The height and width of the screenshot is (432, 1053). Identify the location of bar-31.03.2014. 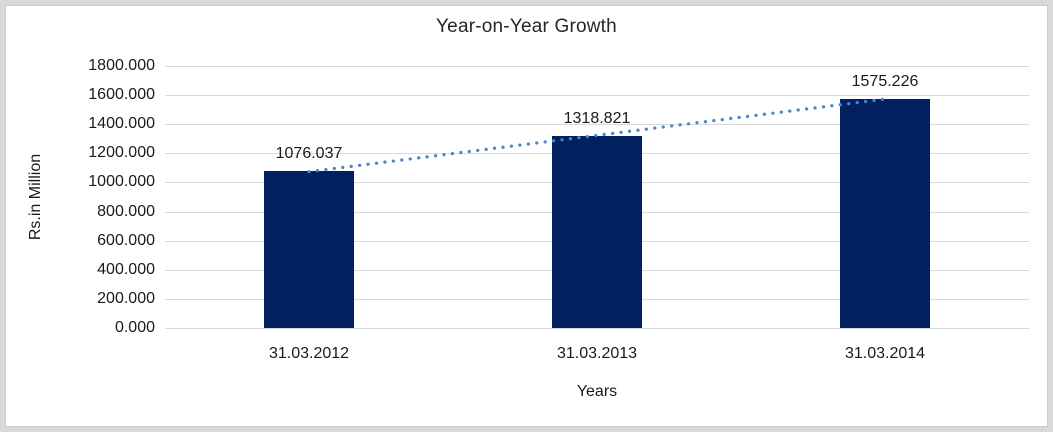
(885, 213).